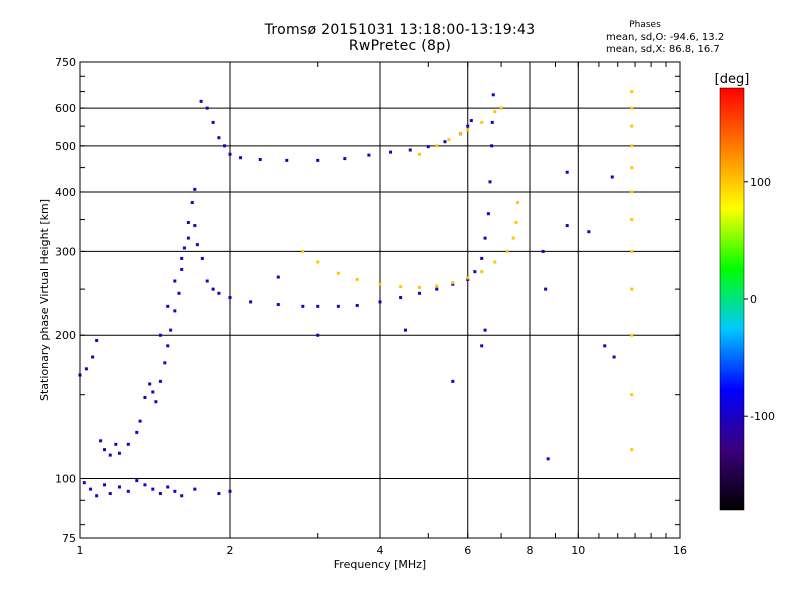 The width and height of the screenshot is (800, 600). Describe the element at coordinates (400, 30) in the screenshot. I see `chart-title: Tromsø 20151031 13:18:00-13:19:43` at that location.